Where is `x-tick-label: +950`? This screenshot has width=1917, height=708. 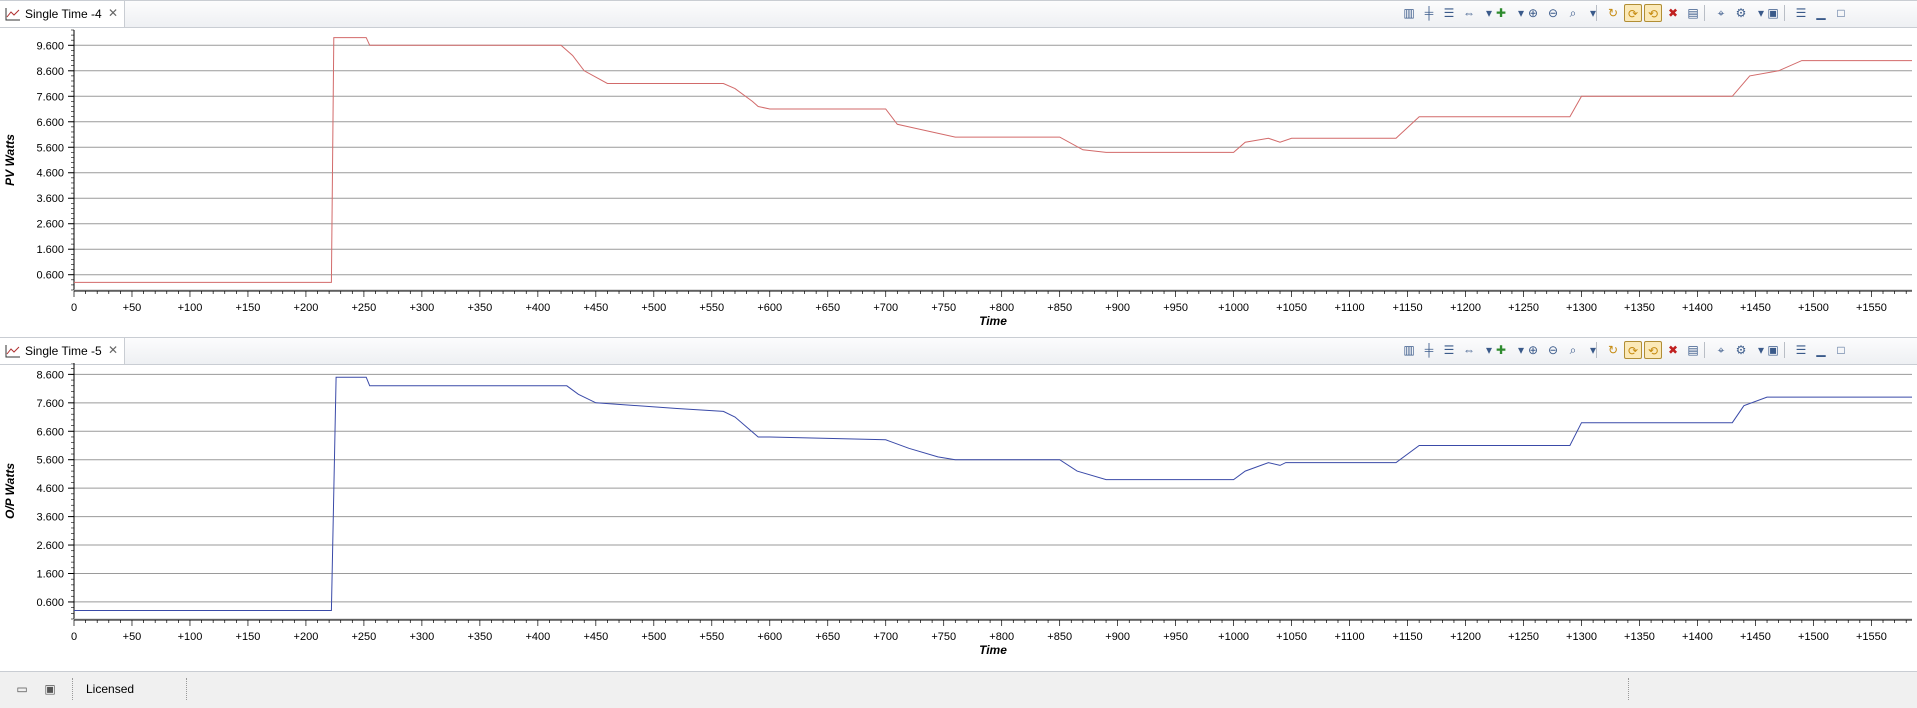
x-tick-label: +950 is located at coordinates (1175, 308).